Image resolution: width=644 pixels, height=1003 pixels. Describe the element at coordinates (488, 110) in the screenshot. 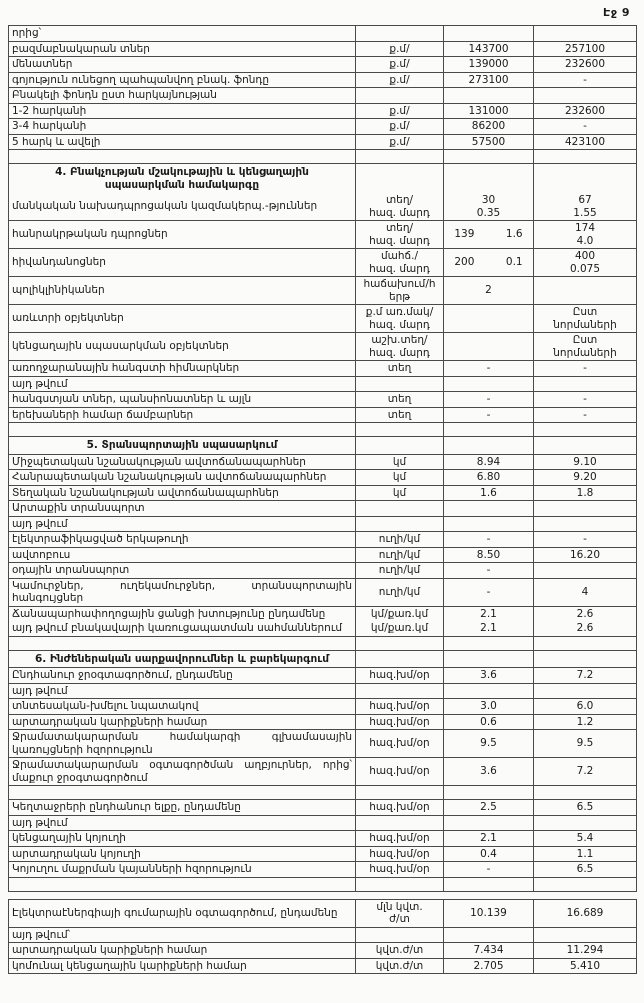

I see `row-value-col1: 131000` at that location.